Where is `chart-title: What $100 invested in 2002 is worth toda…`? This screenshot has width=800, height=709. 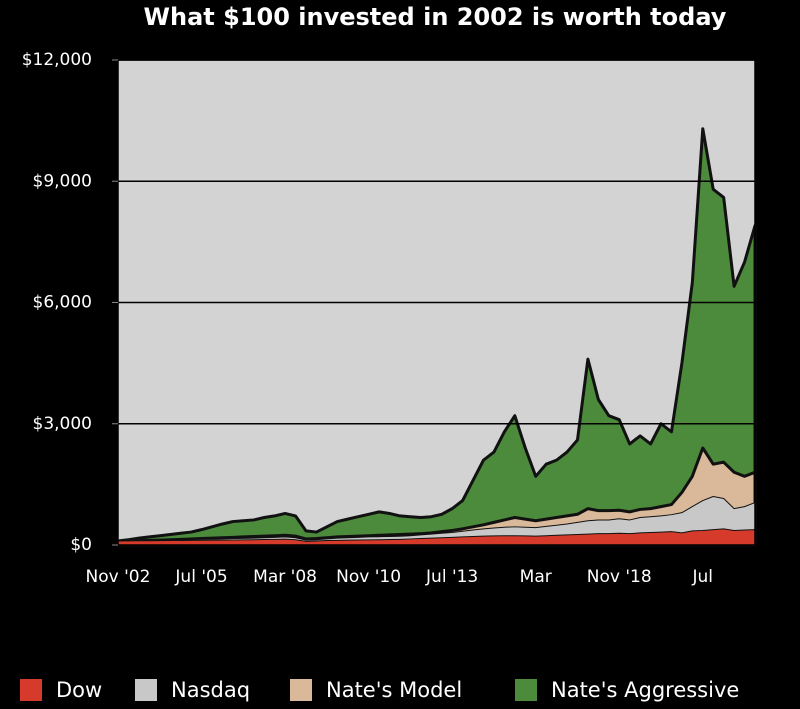
chart-title: What $100 invested in 2002 is worth toda… is located at coordinates (435, 17).